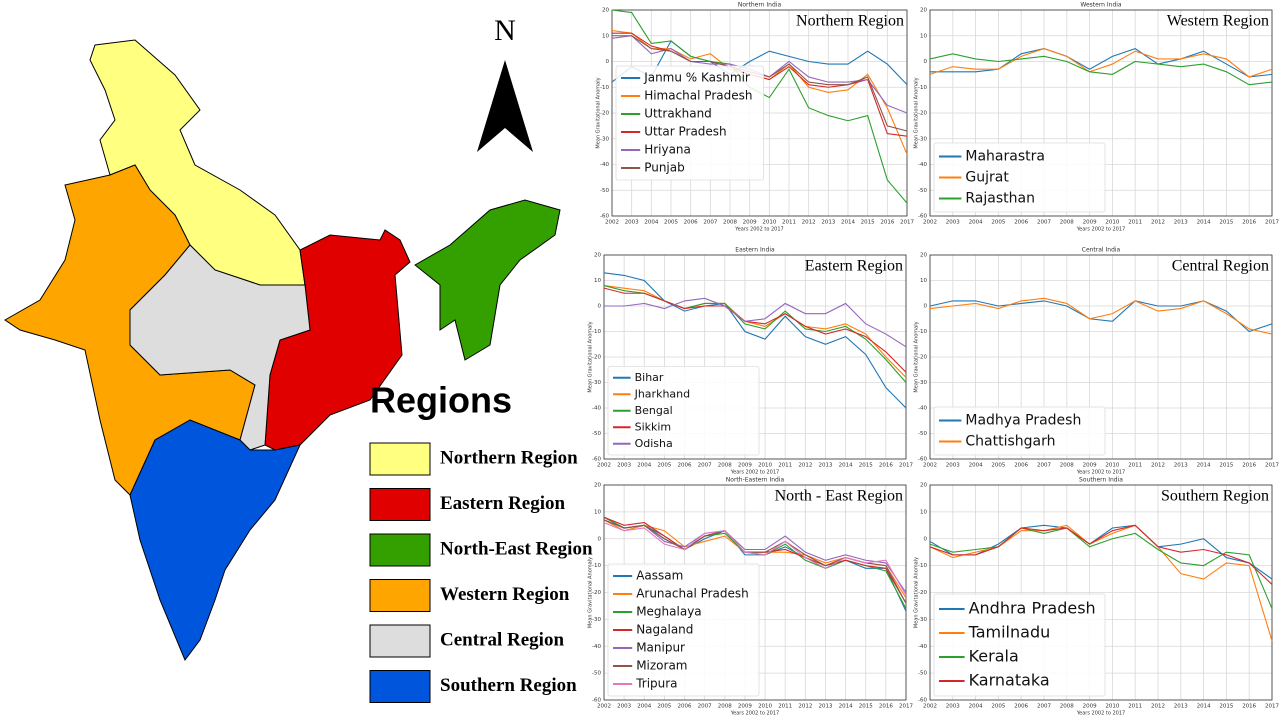 The height and width of the screenshot is (720, 1280). What do you see at coordinates (487, 280) in the screenshot?
I see `region-shape` at bounding box center [487, 280].